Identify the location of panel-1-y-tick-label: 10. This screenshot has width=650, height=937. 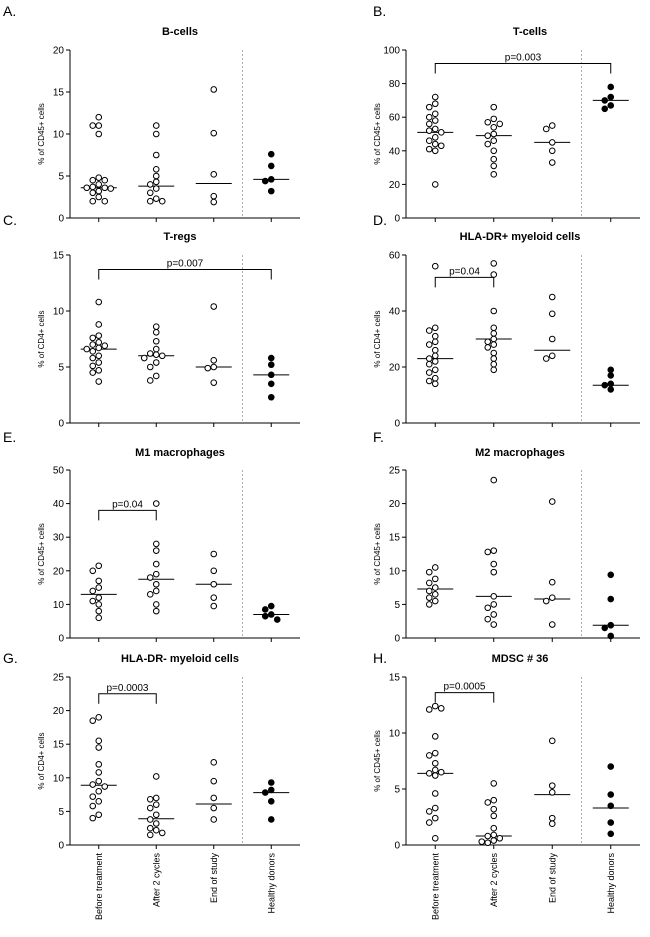
(59, 135).